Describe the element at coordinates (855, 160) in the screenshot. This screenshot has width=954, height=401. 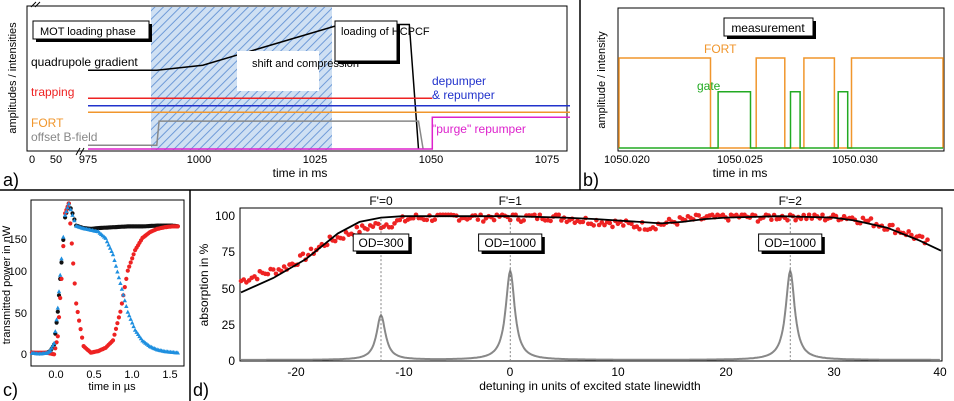
I see `x-tick-label: 1050.030` at that location.